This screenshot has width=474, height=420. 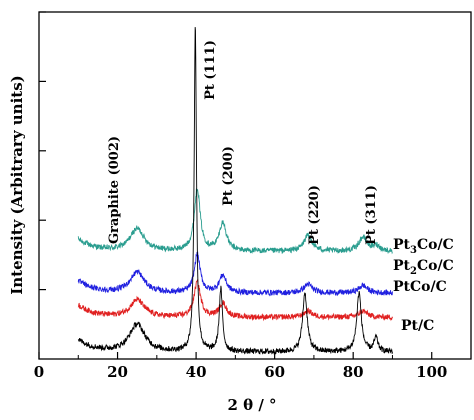 What do you see at coordinates (114, 190) in the screenshot?
I see `peak-label: Graphite (002)` at bounding box center [114, 190].